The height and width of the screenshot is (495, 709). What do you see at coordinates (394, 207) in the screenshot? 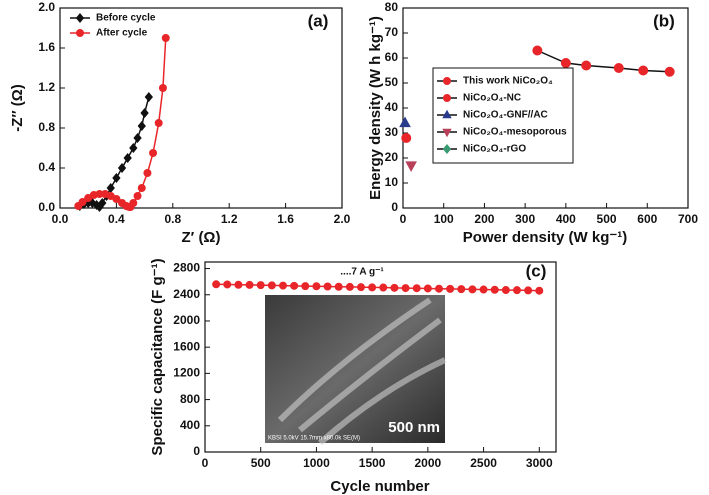
I see `y-tick-label: 0` at bounding box center [394, 207].